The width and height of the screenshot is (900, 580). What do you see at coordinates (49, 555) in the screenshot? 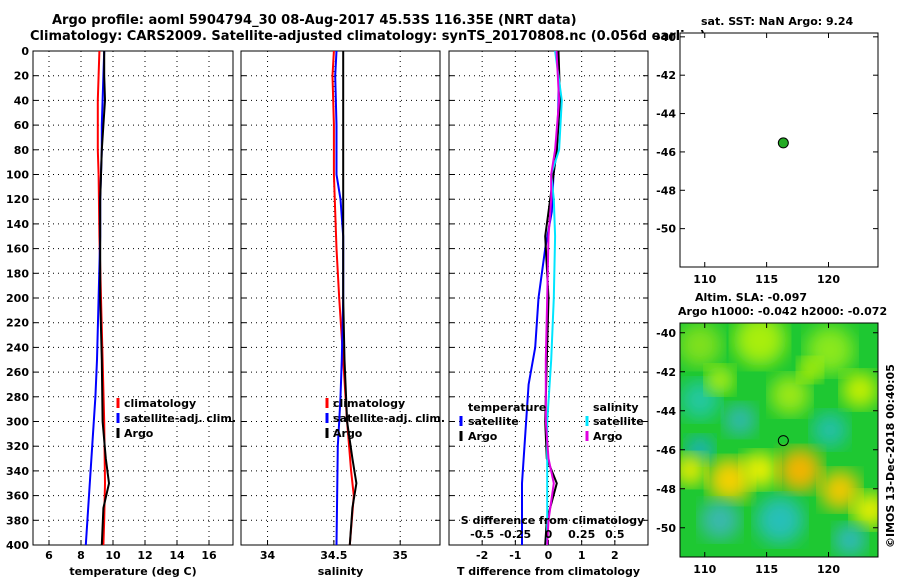
I see `temperature-xtick-label: 6` at bounding box center [49, 555].